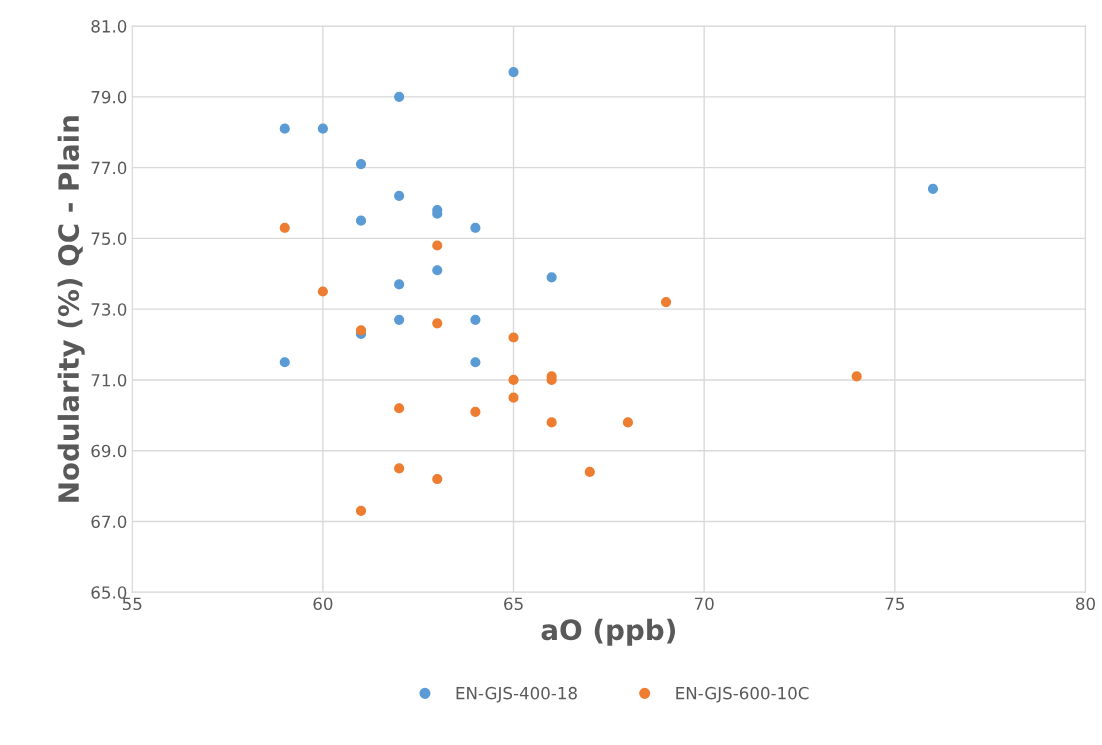  Describe the element at coordinates (109, 26) in the screenshot. I see `y-tick-label: 81.0` at that location.